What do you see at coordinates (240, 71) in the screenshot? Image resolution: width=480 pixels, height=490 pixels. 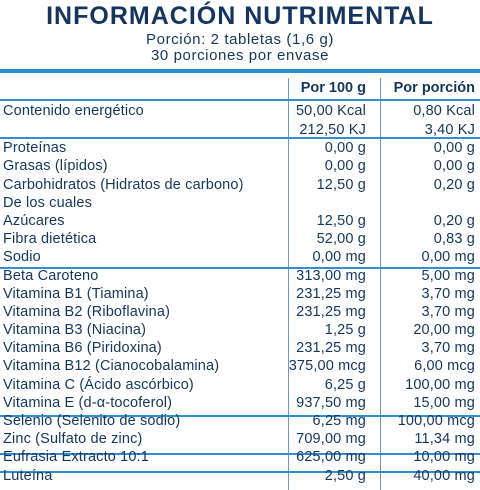 I see `top-divider` at bounding box center [240, 71].